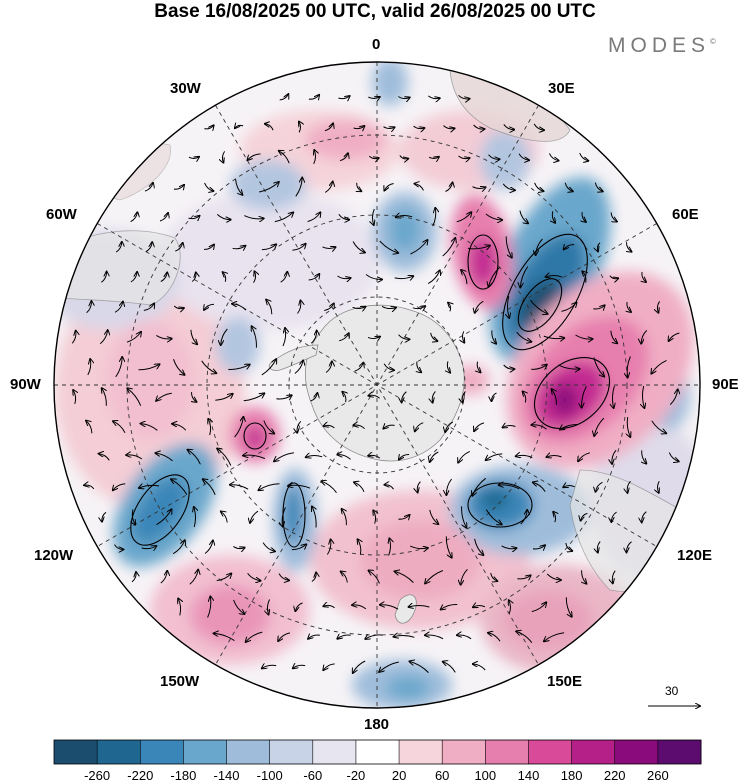 The width and height of the screenshot is (750, 784). I want to click on label-lon-120w: 120W, so click(54, 555).